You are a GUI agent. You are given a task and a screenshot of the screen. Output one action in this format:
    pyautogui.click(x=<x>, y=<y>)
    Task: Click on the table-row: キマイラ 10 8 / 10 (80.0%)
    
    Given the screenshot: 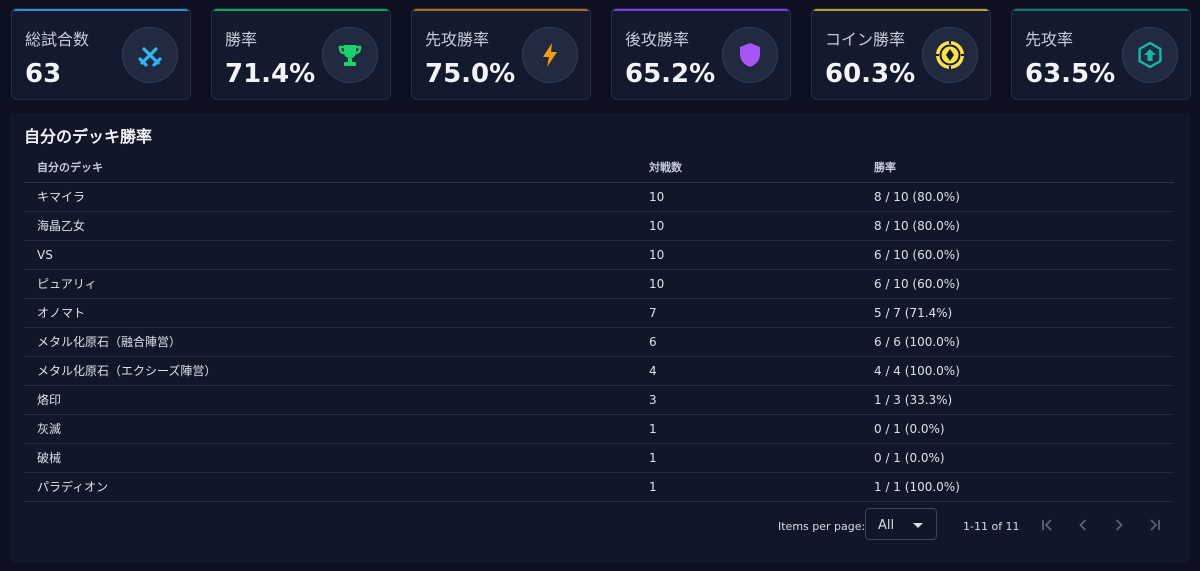 What is the action you would take?
    pyautogui.click(x=599, y=197)
    